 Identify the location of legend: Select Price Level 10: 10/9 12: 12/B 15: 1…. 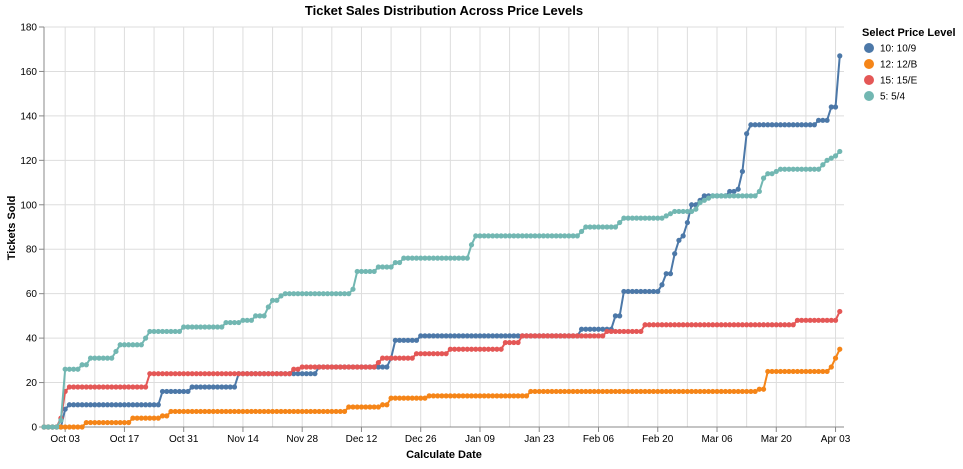
(909, 65).